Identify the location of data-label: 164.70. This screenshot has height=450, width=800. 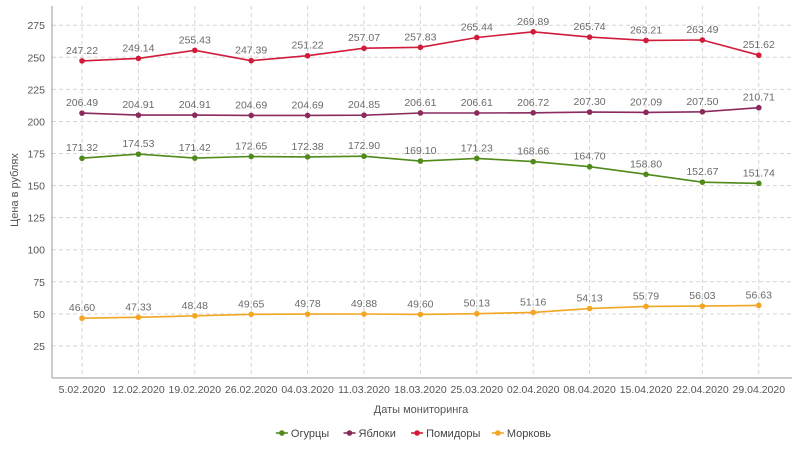
(590, 157).